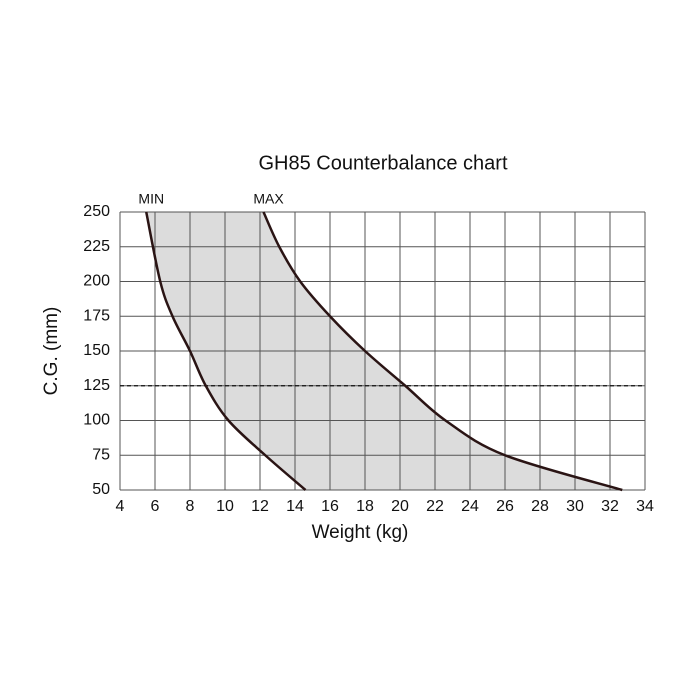 This screenshot has width=700, height=700. What do you see at coordinates (51, 351) in the screenshot?
I see `y-axis-label: C.G. (mm)` at bounding box center [51, 351].